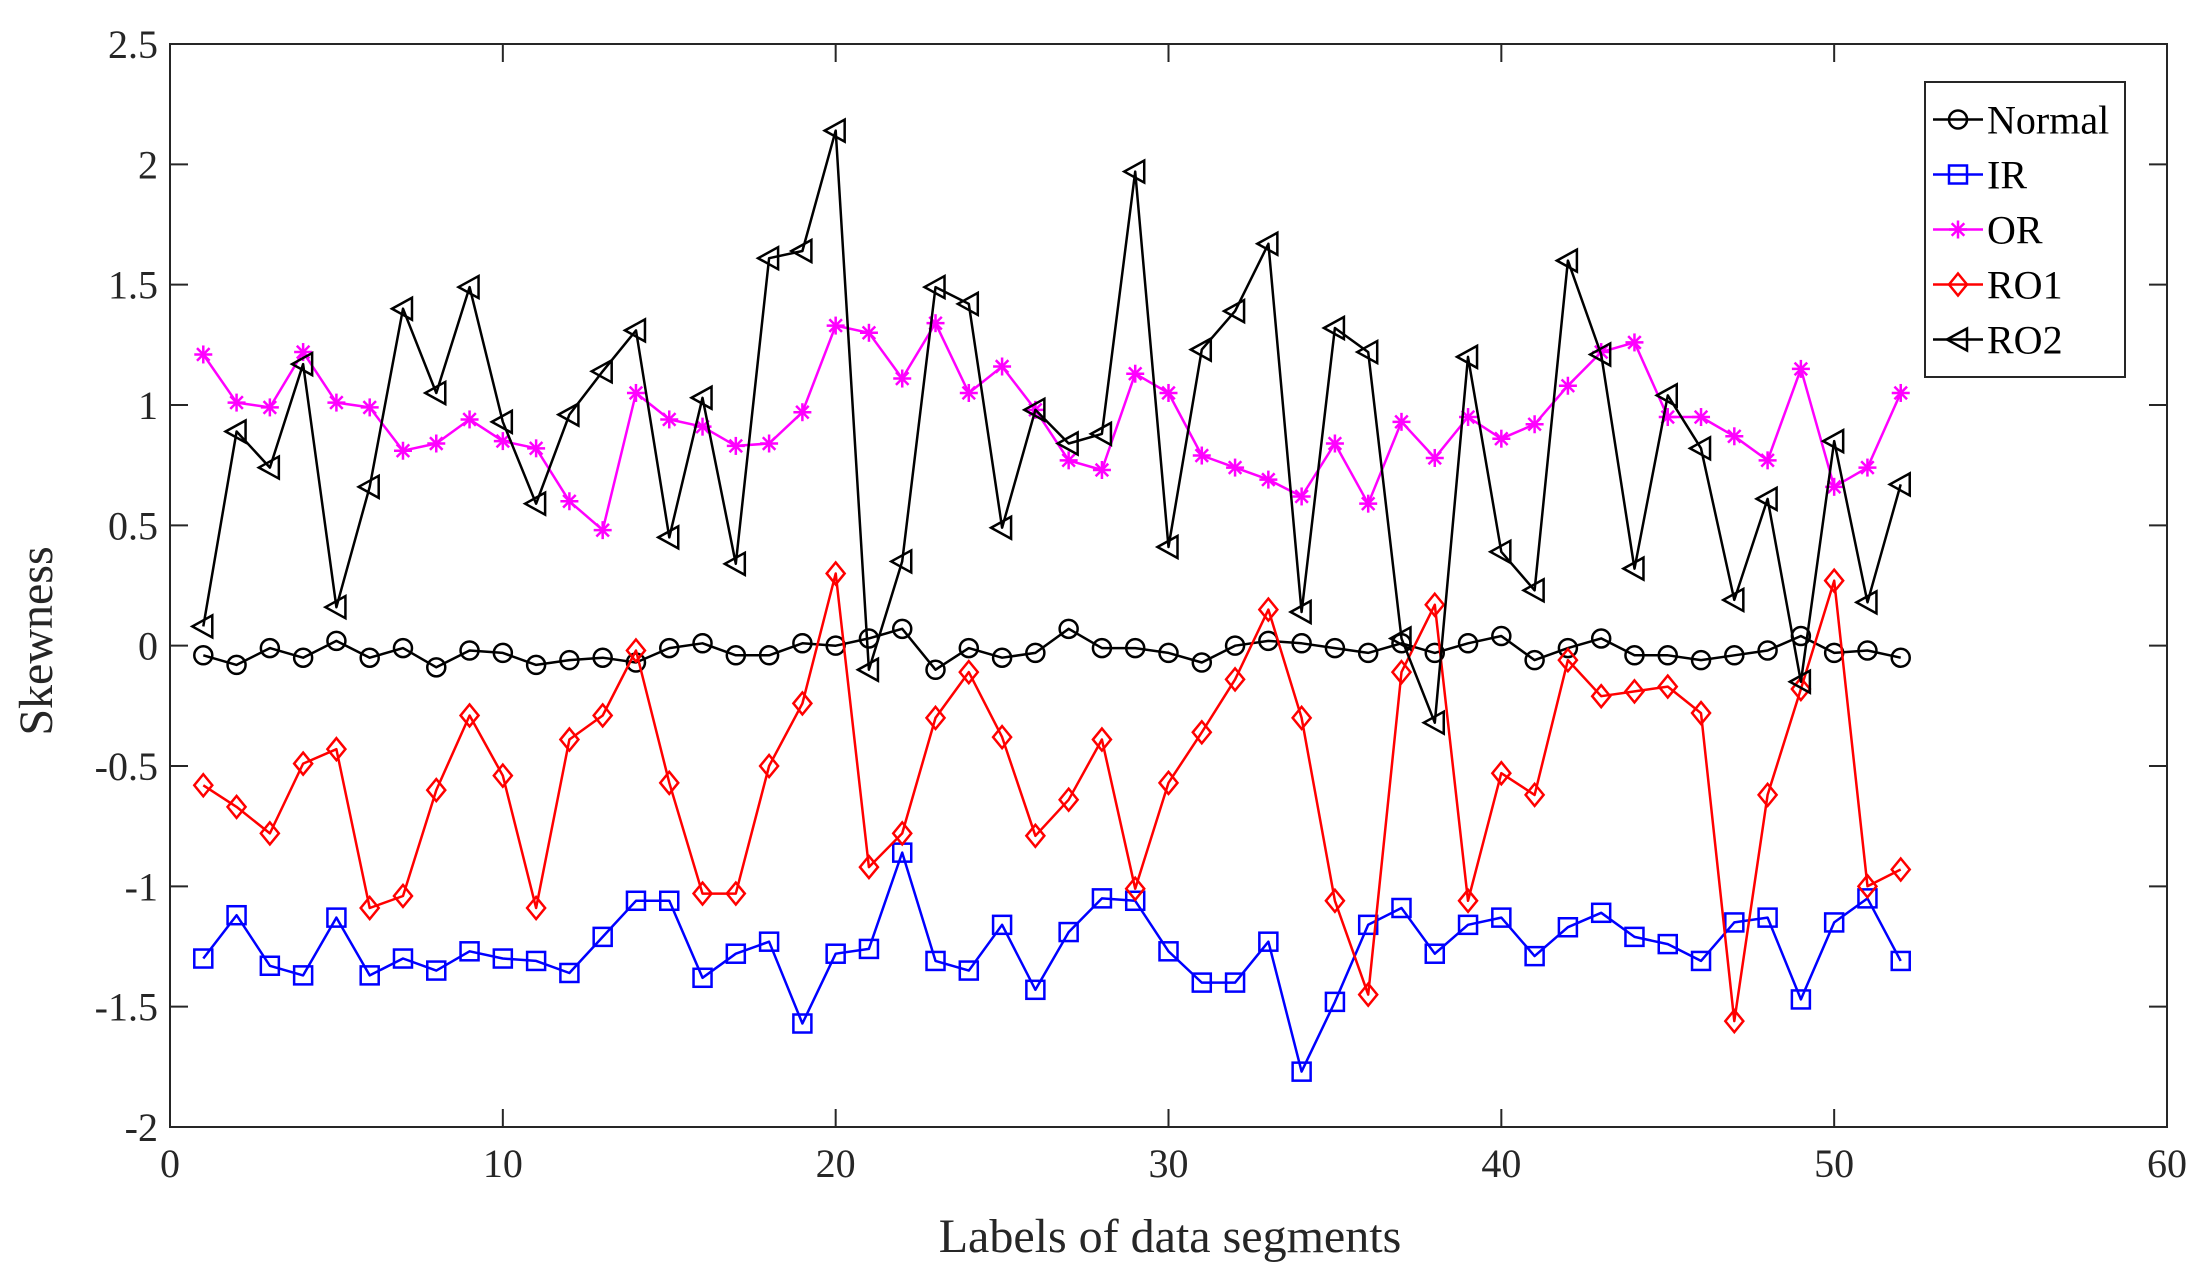 This screenshot has width=2201, height=1285. I want to click on y-tick-label: 0.5, so click(133, 525).